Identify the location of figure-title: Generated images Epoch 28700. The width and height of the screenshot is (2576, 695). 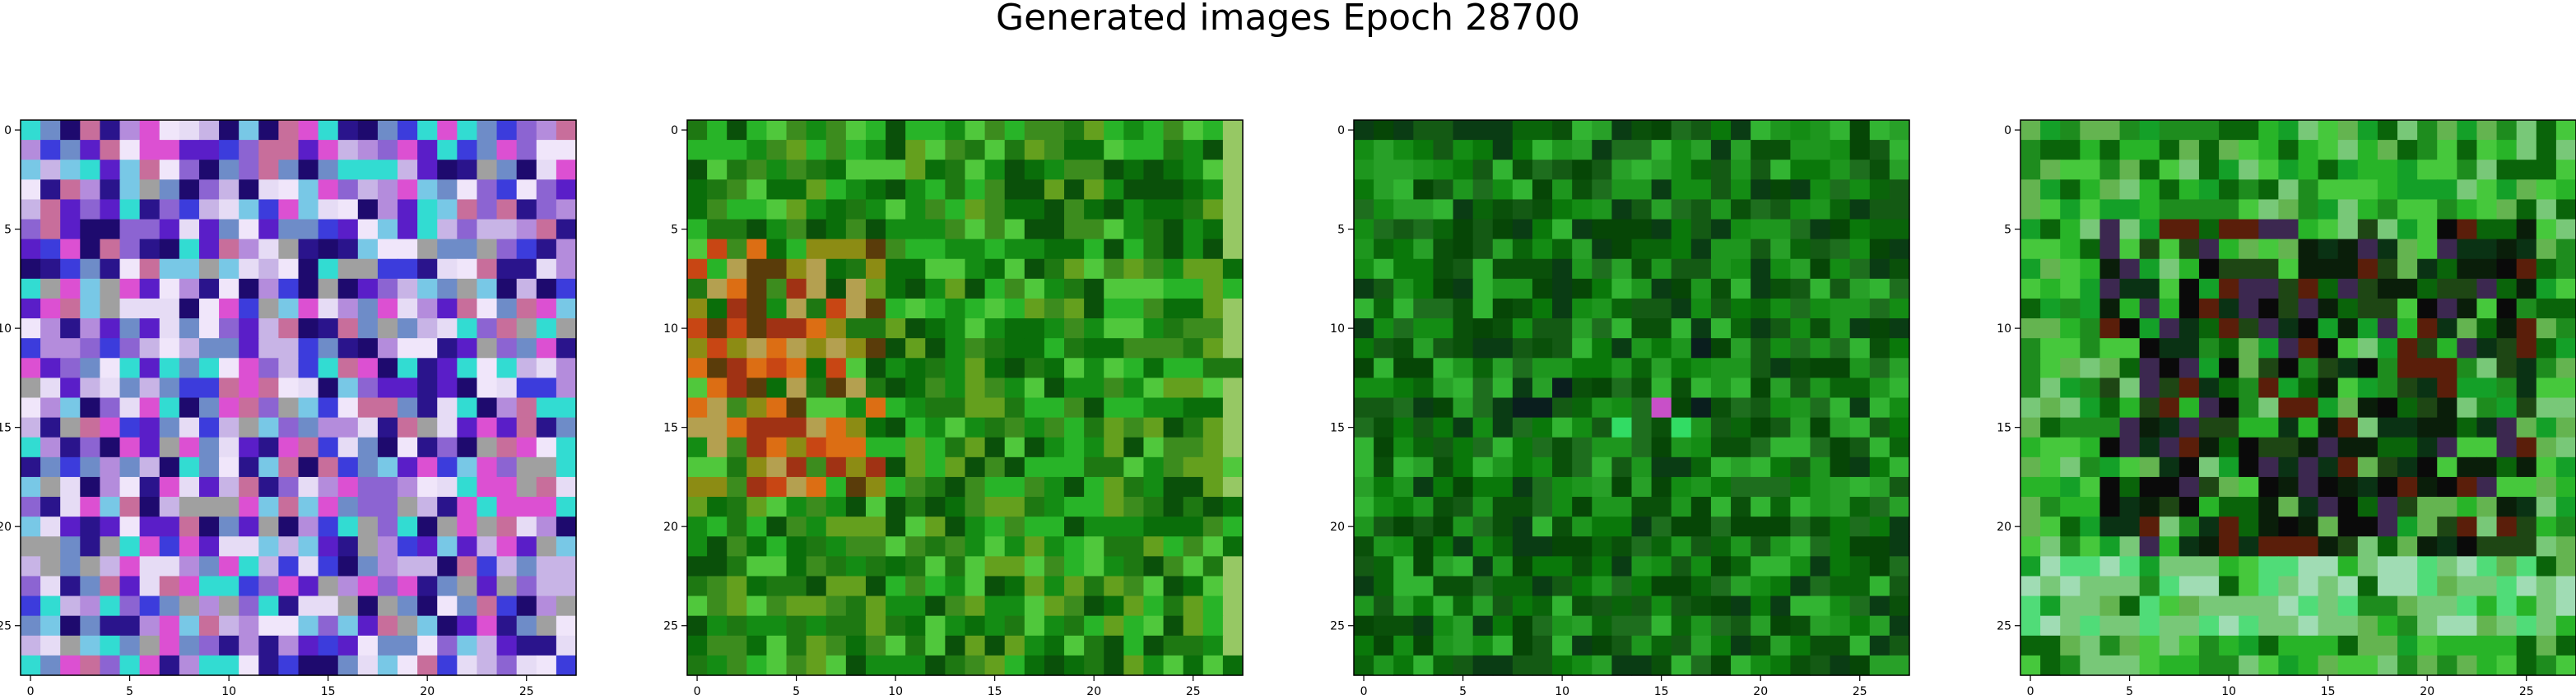
(1288, 19).